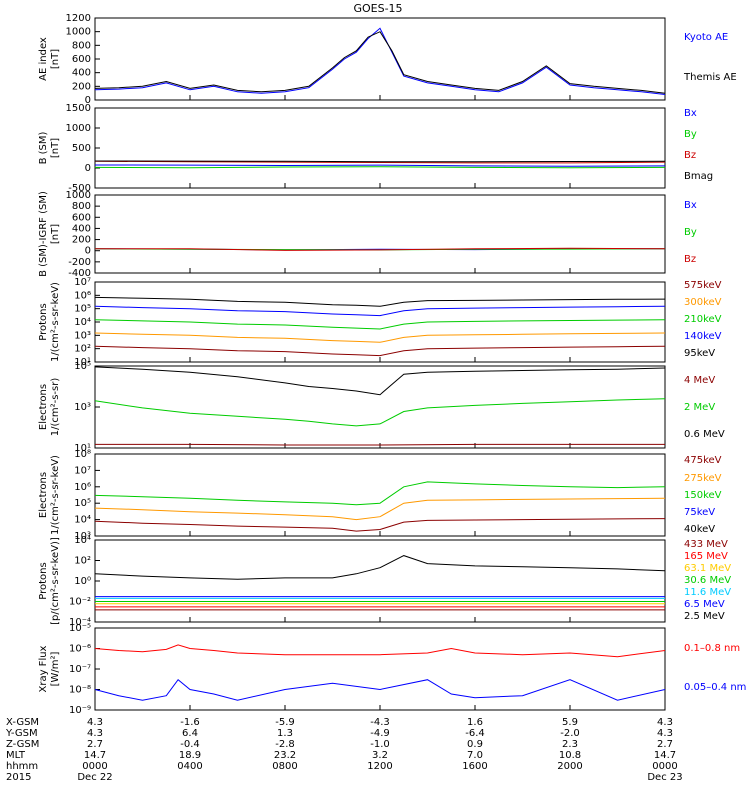 This screenshot has width=750, height=800. I want to click on y-axis-unit: [W/m²], so click(55, 668).